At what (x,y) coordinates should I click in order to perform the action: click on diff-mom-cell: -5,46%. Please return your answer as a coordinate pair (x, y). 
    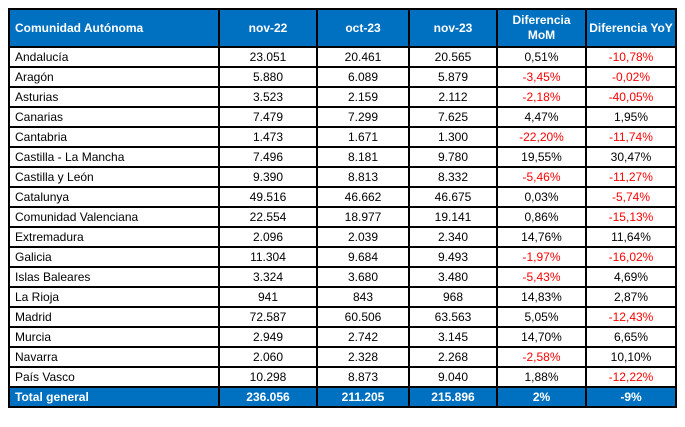
    Looking at the image, I should click on (541, 177).